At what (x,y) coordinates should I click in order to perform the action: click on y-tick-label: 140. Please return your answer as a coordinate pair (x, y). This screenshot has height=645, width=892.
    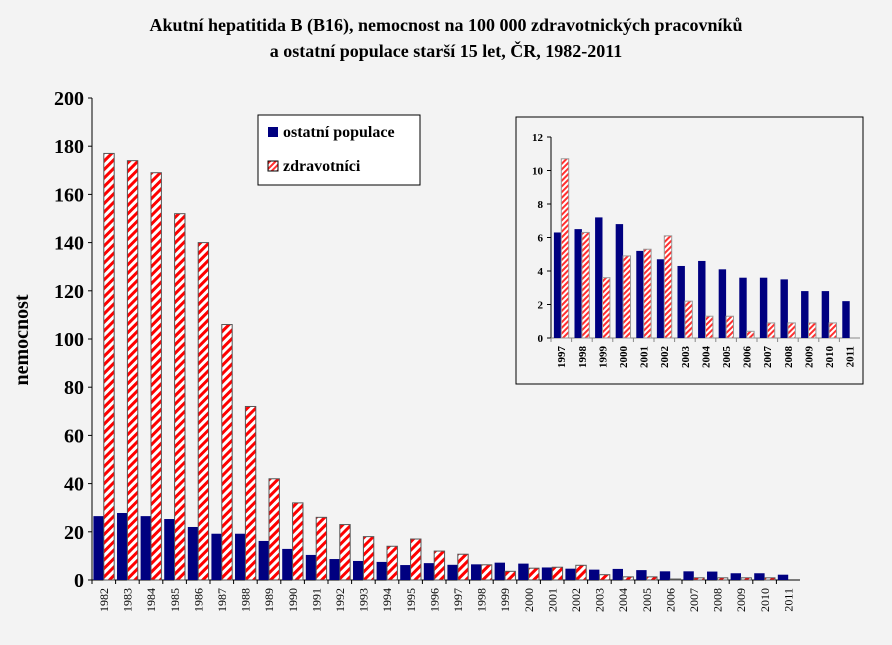
    Looking at the image, I should click on (69, 244).